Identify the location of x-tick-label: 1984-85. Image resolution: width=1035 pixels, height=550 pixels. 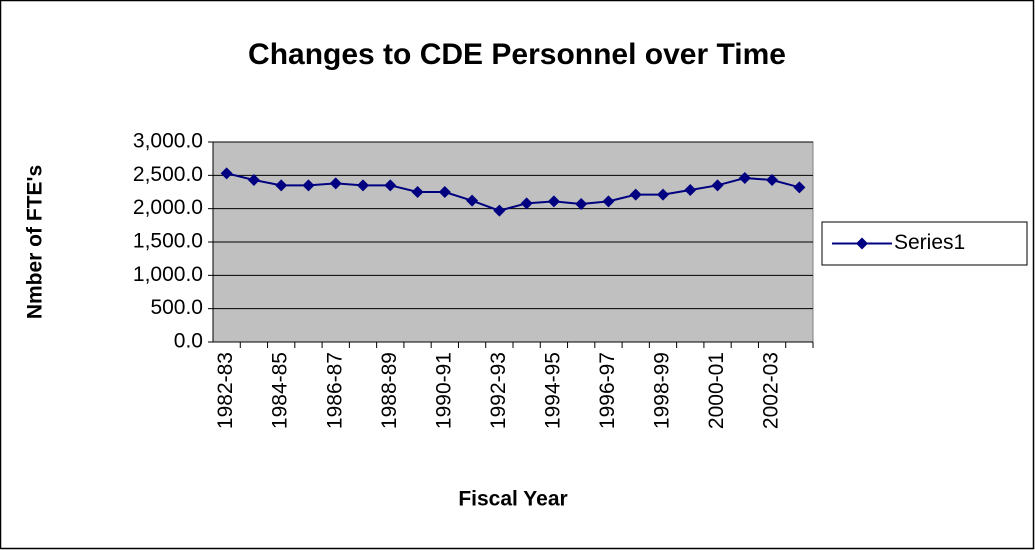
(280, 390).